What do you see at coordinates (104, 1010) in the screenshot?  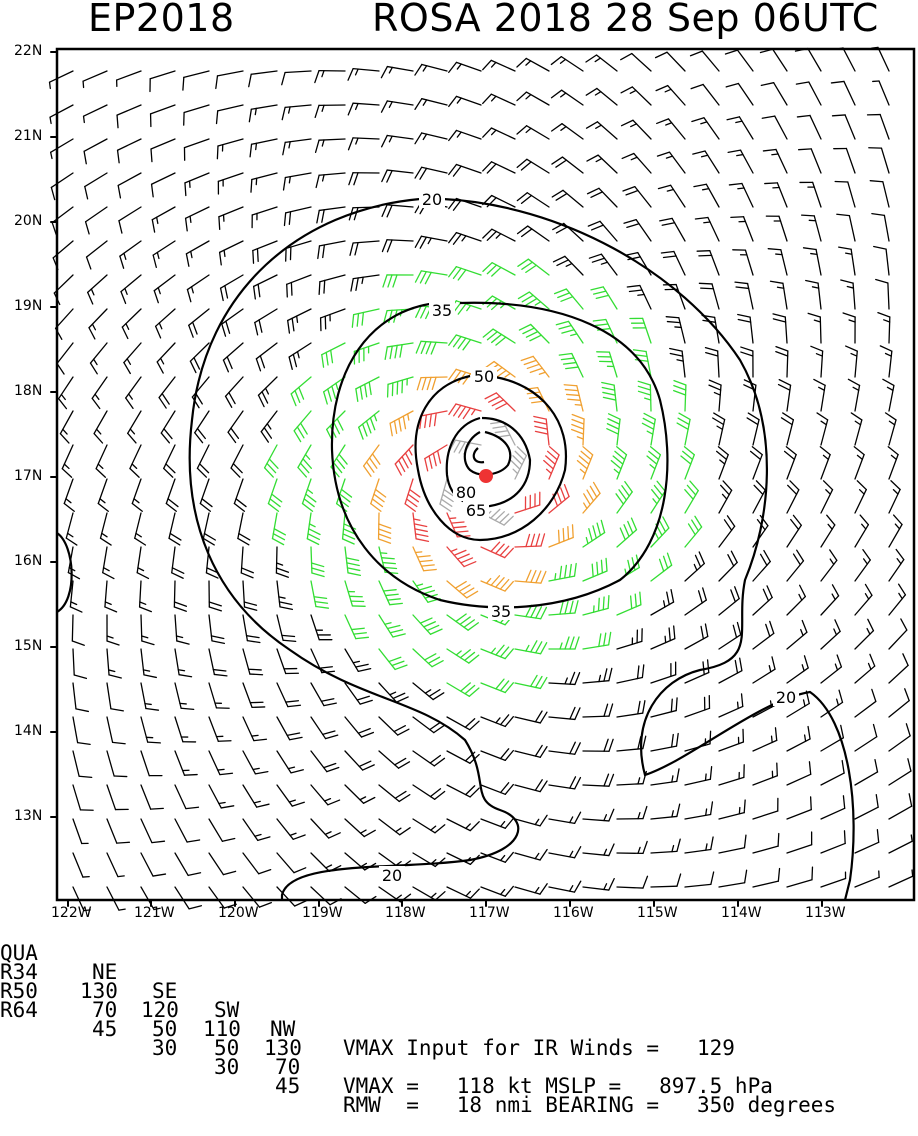 I see `r50-ne: 70` at bounding box center [104, 1010].